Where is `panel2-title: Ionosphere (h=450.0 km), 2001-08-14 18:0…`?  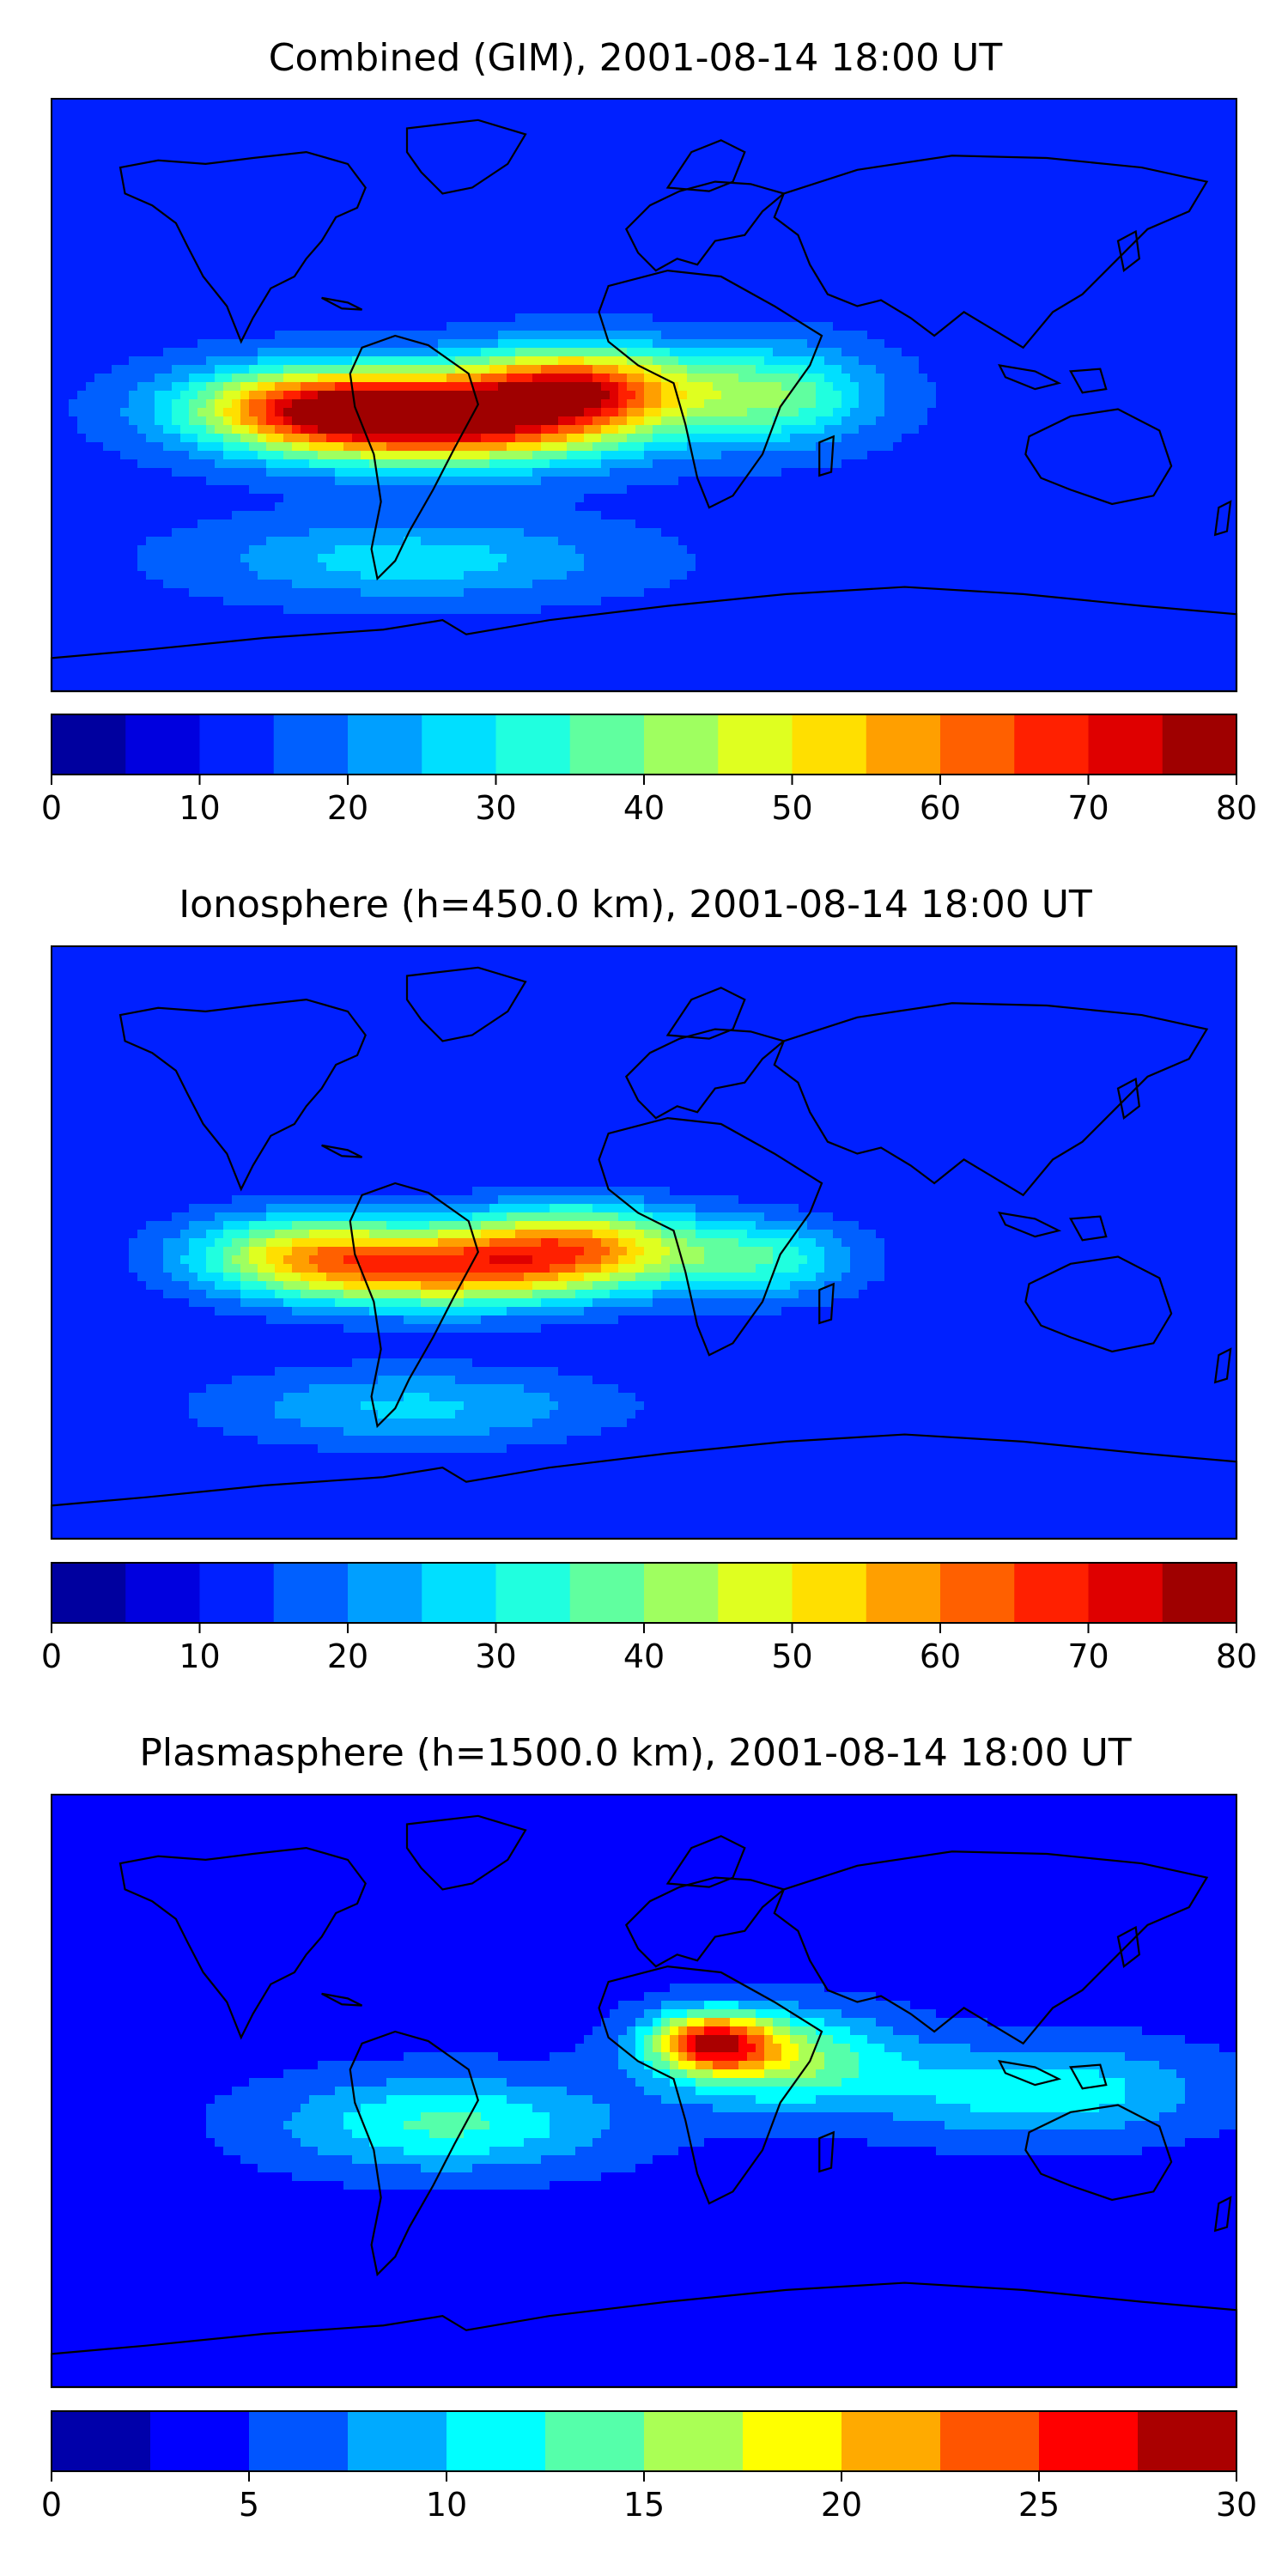 panel2-title: Ionosphere (h=450.0 km), 2001-08-14 18:0… is located at coordinates (636, 905).